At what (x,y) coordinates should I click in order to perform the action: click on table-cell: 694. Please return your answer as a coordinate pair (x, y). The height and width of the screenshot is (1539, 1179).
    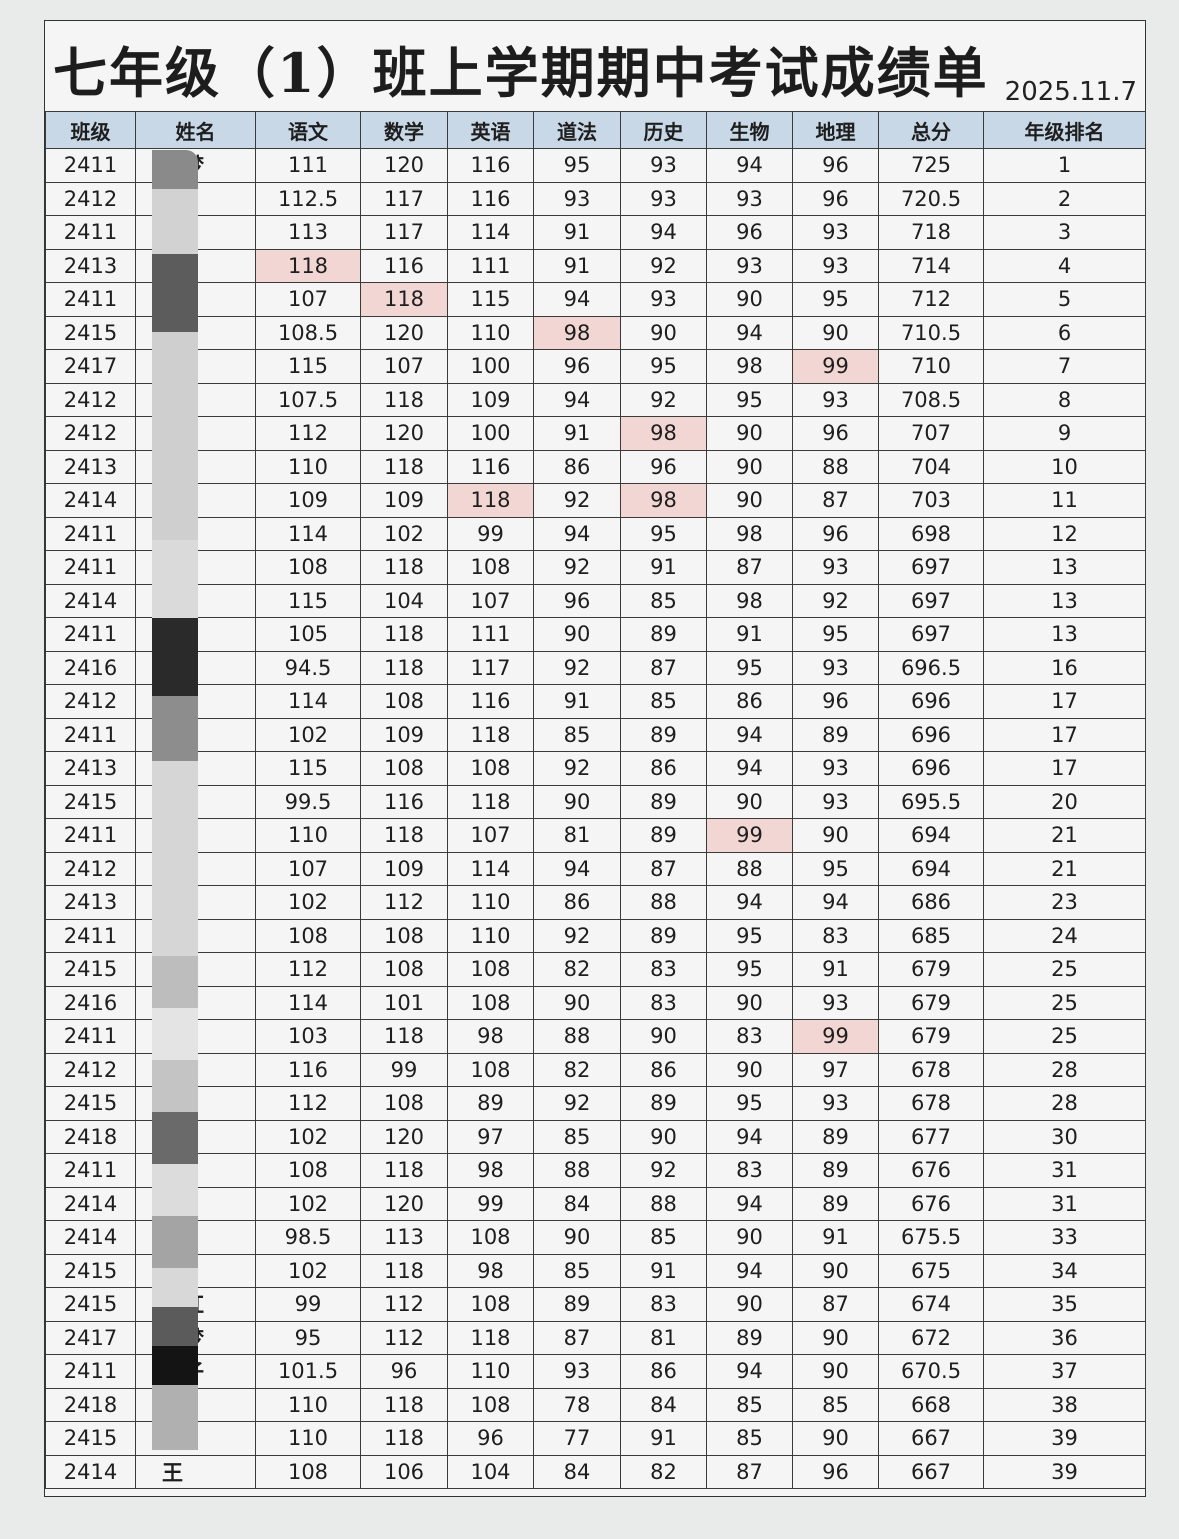
    Looking at the image, I should click on (931, 835).